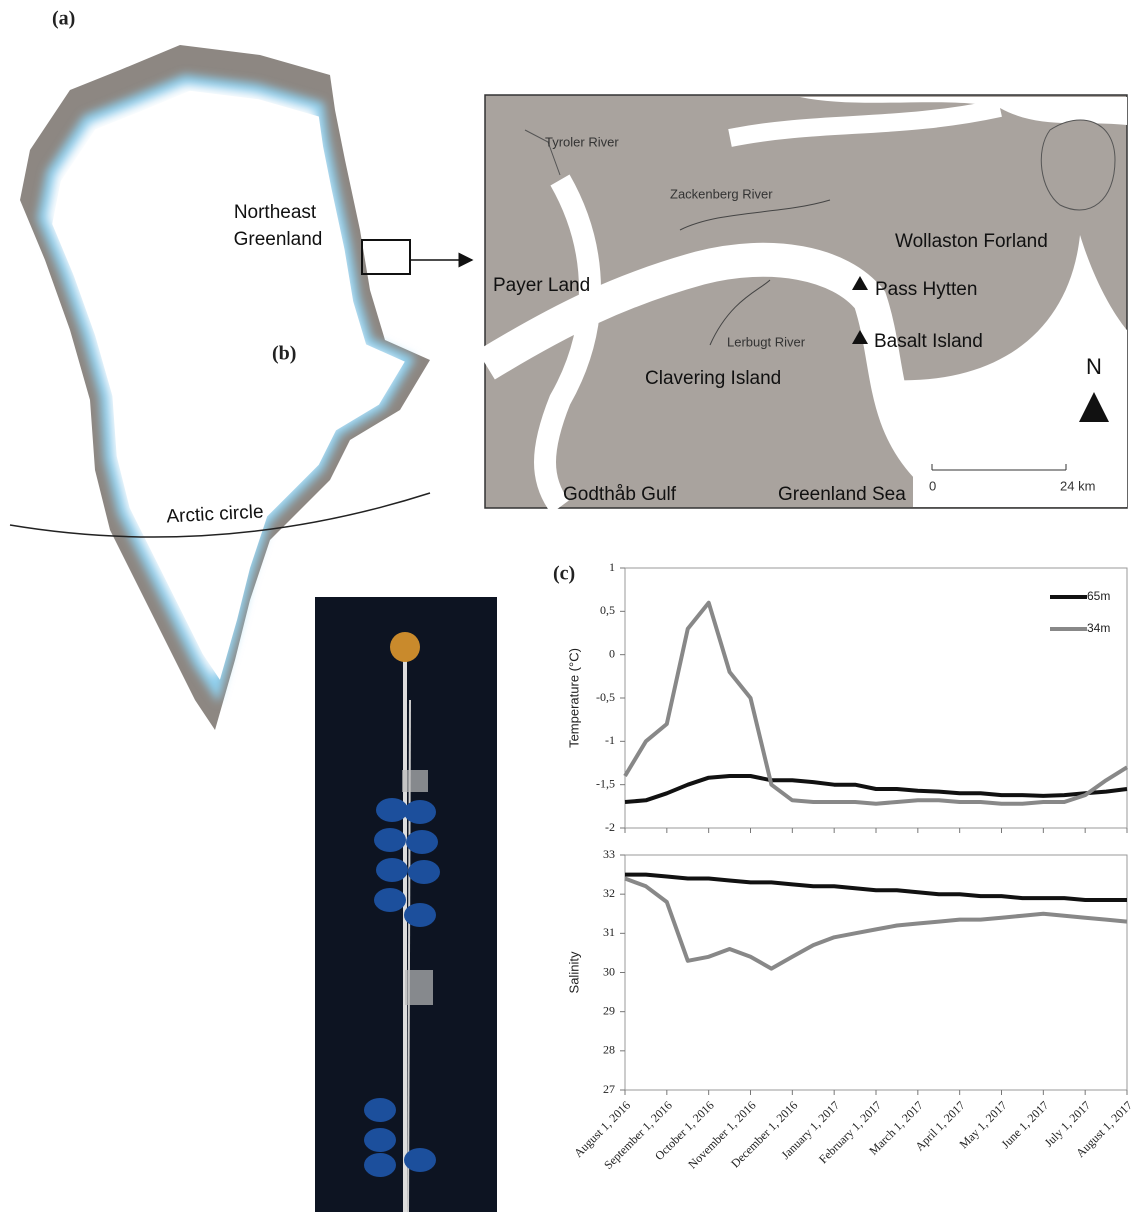  I want to click on y-tick-label: 32, so click(609, 893).